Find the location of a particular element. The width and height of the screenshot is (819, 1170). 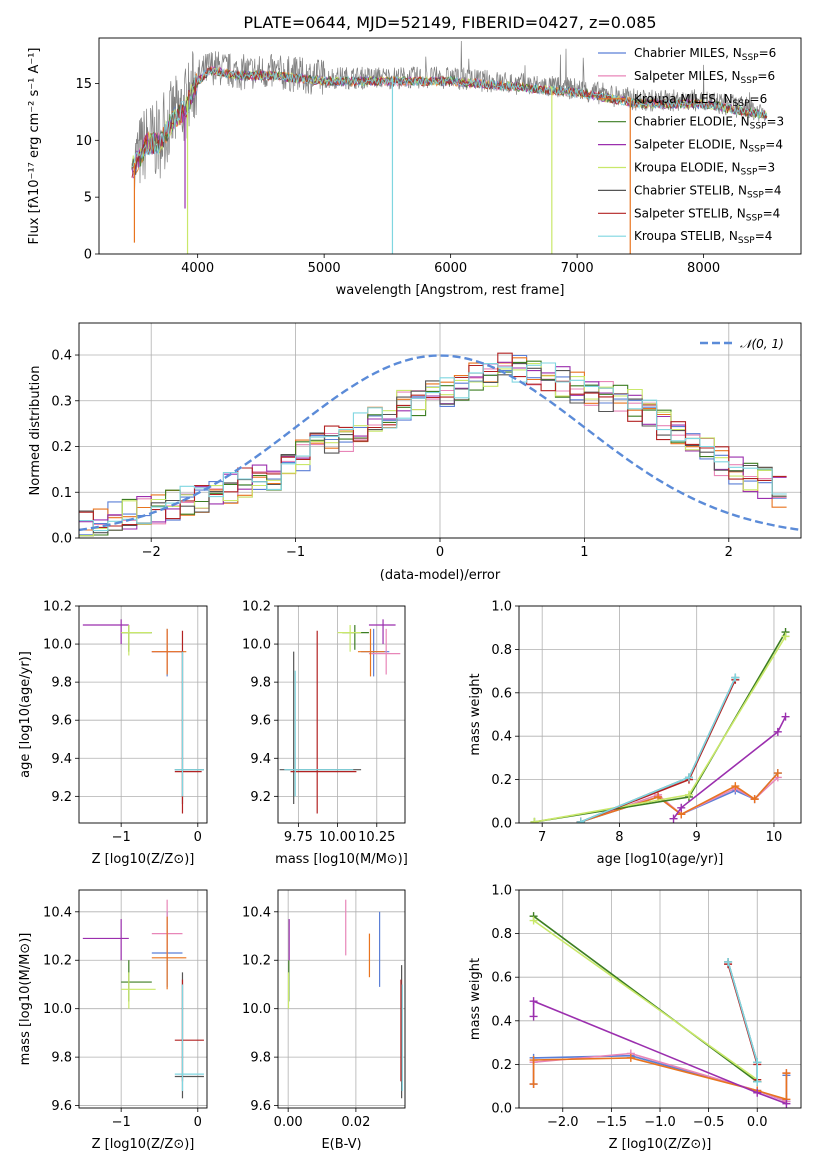

y-tick-label: 0.2 is located at coordinates (61, 447).